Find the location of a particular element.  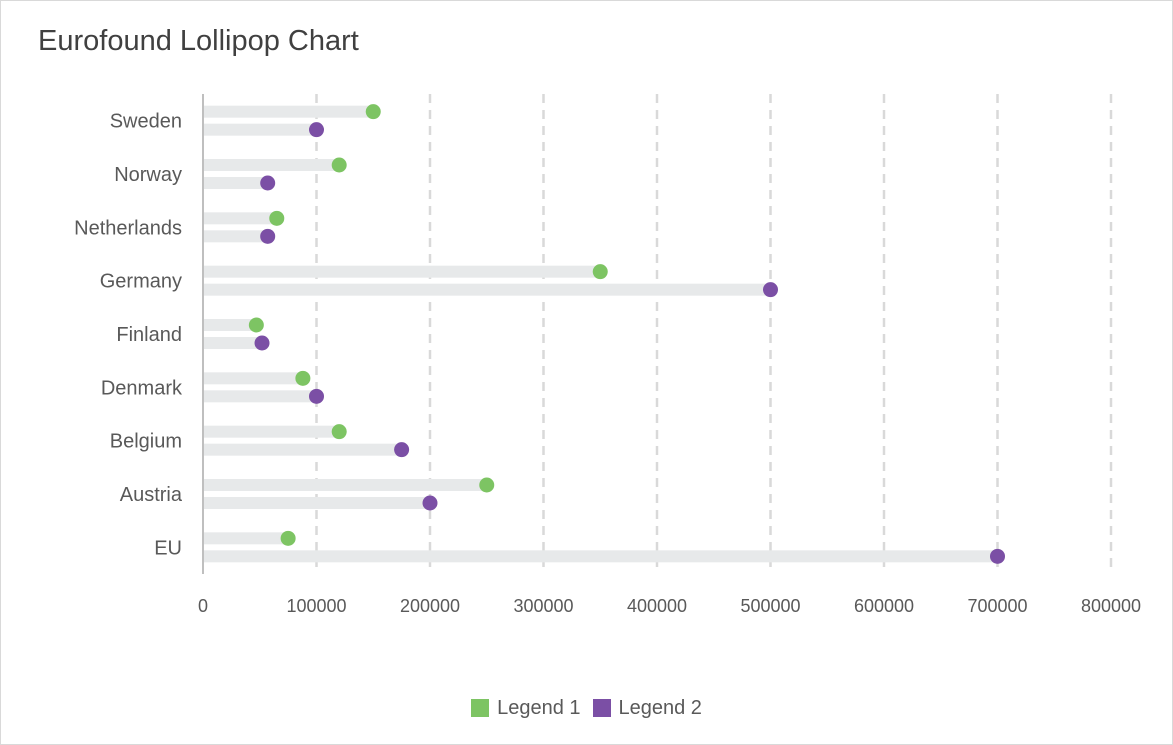

y-category-label: Germany is located at coordinates (141, 282).